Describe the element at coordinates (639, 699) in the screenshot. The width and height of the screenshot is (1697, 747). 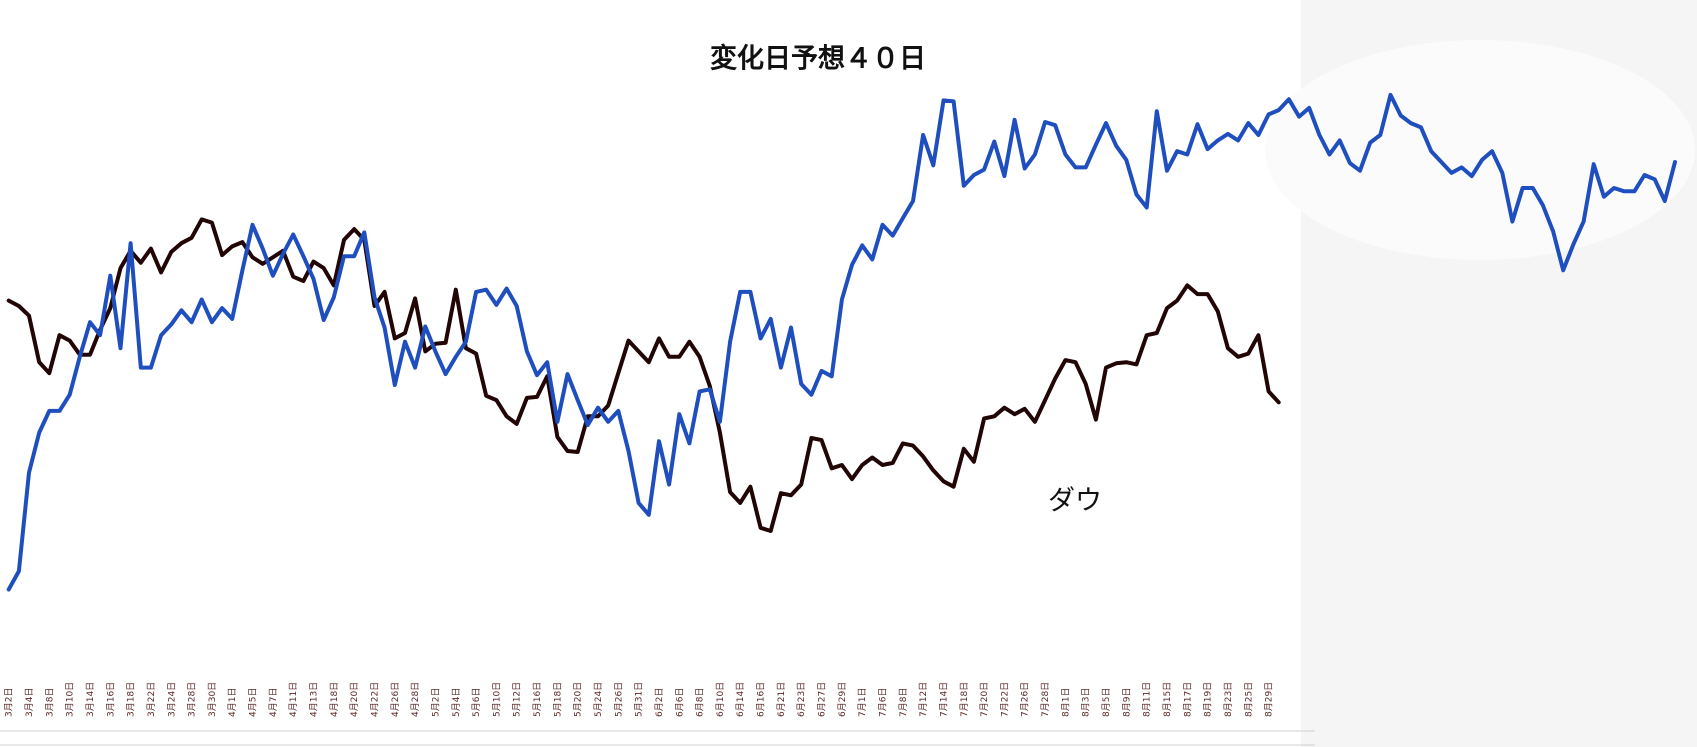
I see `x-tick-label: 5月31日` at that location.